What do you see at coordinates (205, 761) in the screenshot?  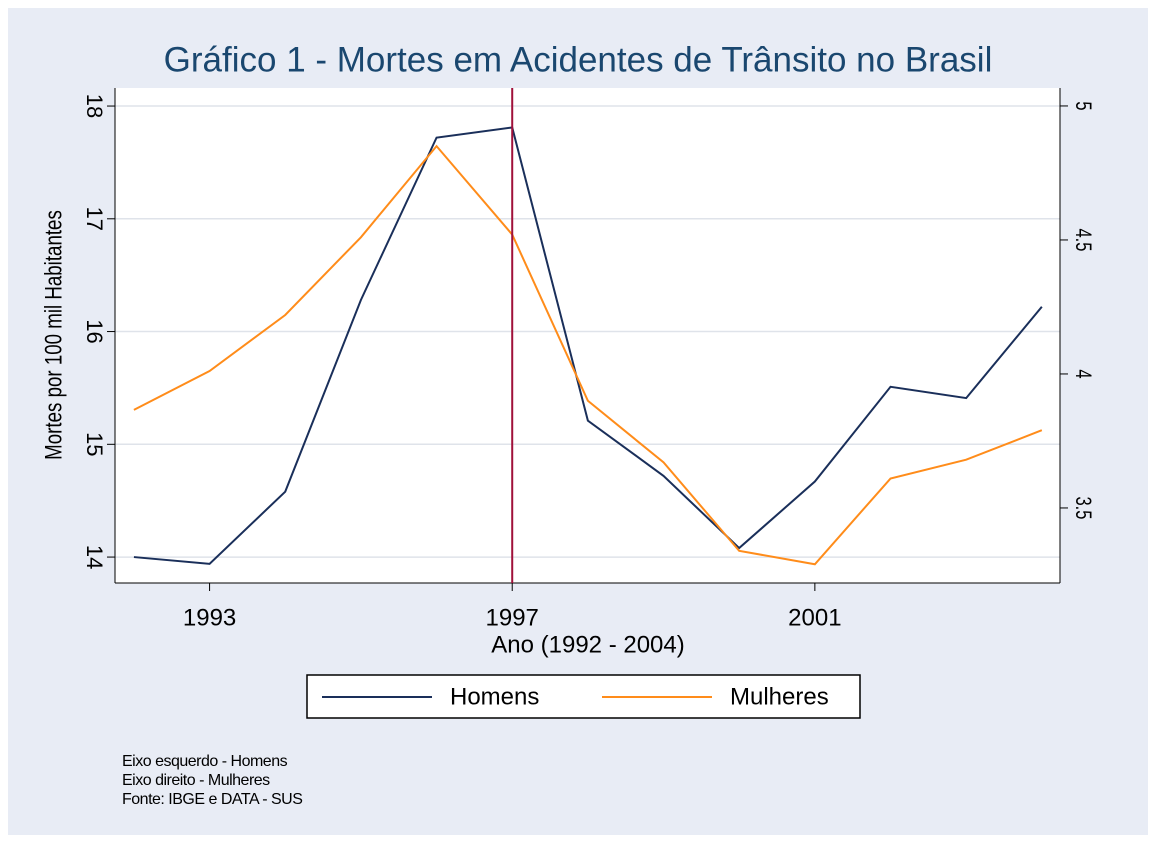 I see `note: Eixo esquerdo - Homens` at bounding box center [205, 761].